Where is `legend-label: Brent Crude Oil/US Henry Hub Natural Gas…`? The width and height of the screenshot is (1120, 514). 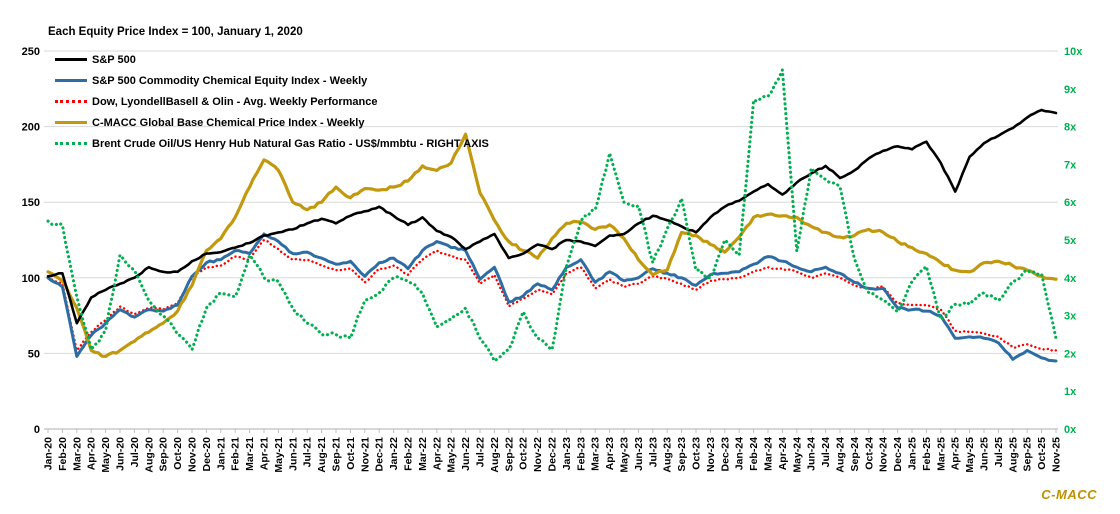 legend-label: Brent Crude Oil/US Henry Hub Natural Gas… is located at coordinates (290, 143).